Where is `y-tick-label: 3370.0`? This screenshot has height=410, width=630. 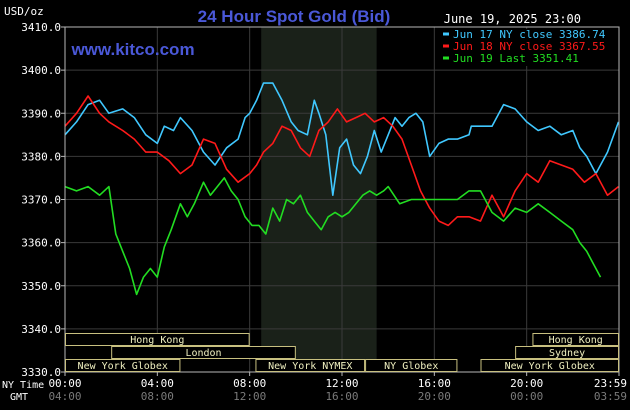
y-tick-label: 3370.0 is located at coordinates (41, 200).